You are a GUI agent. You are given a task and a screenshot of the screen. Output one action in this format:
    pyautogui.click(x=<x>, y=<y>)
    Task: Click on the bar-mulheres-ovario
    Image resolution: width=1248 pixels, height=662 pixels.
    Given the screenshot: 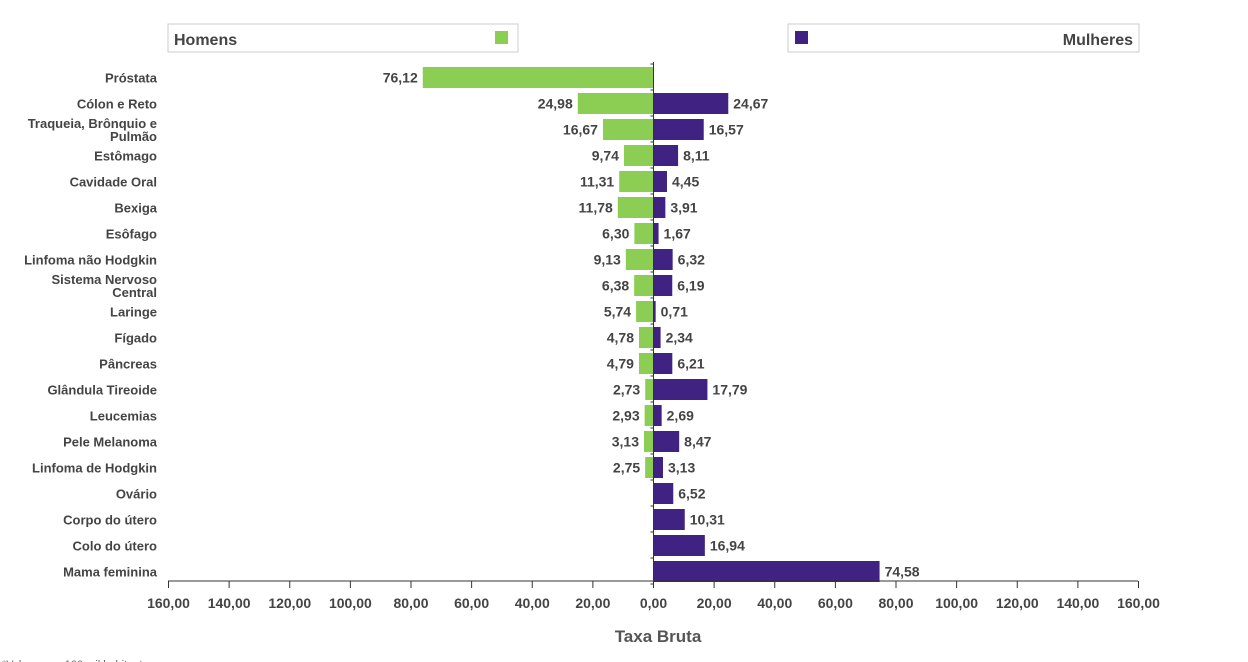 What is the action you would take?
    pyautogui.click(x=663, y=493)
    